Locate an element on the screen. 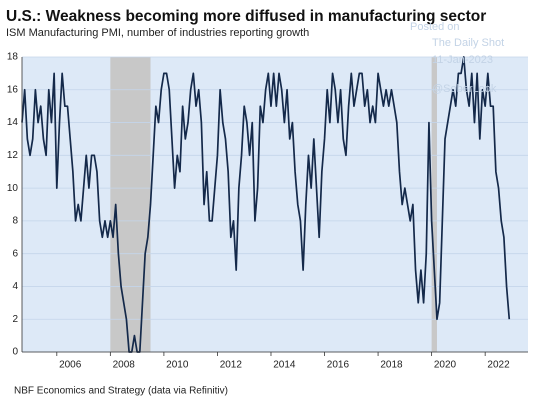  y-tick-label: 4 is located at coordinates (15, 286).